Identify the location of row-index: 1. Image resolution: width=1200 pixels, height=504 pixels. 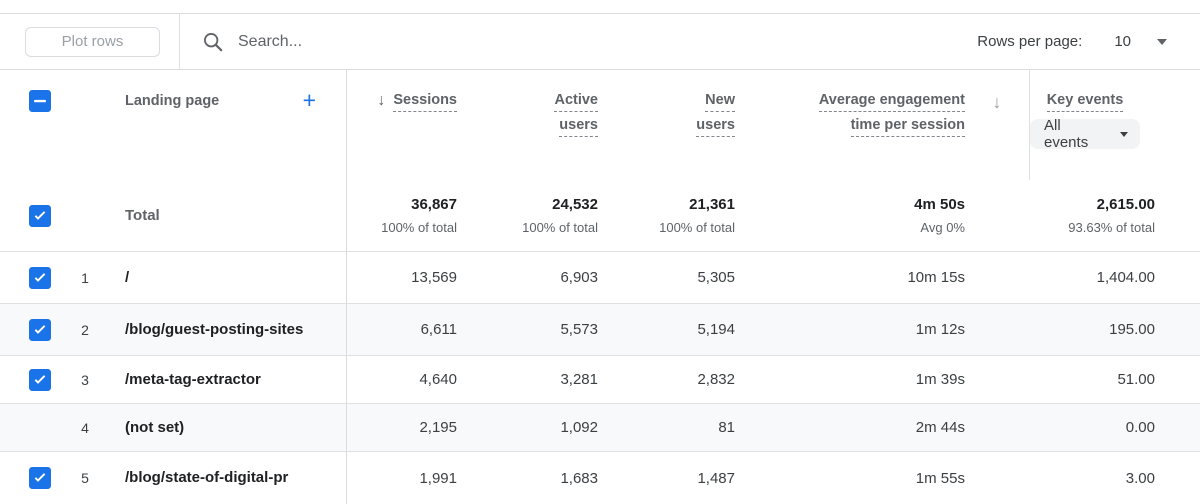
(85, 277).